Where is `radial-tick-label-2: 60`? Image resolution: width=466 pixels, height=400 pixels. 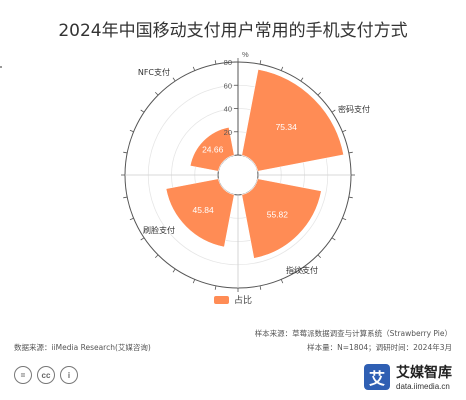
radial-tick-label-2: 60 is located at coordinates (228, 85).